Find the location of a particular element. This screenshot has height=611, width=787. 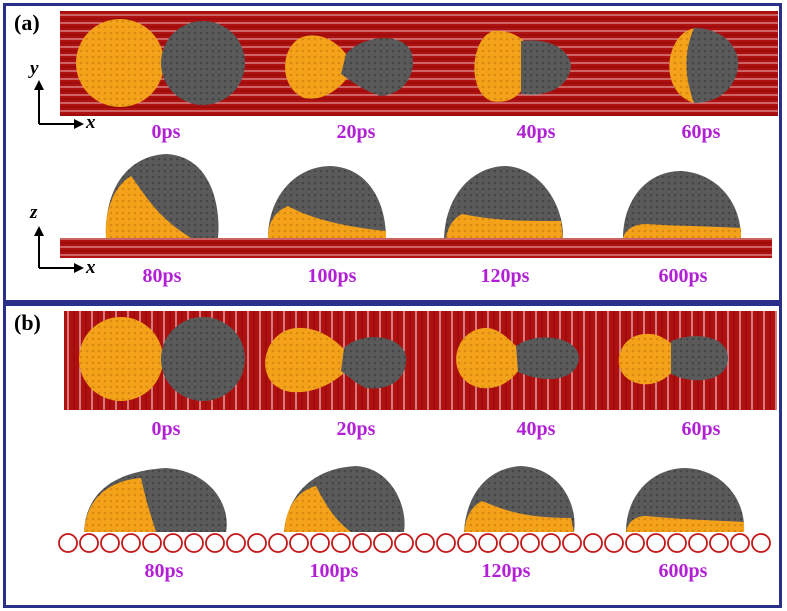

axis-label-z: z is located at coordinates (34, 212).